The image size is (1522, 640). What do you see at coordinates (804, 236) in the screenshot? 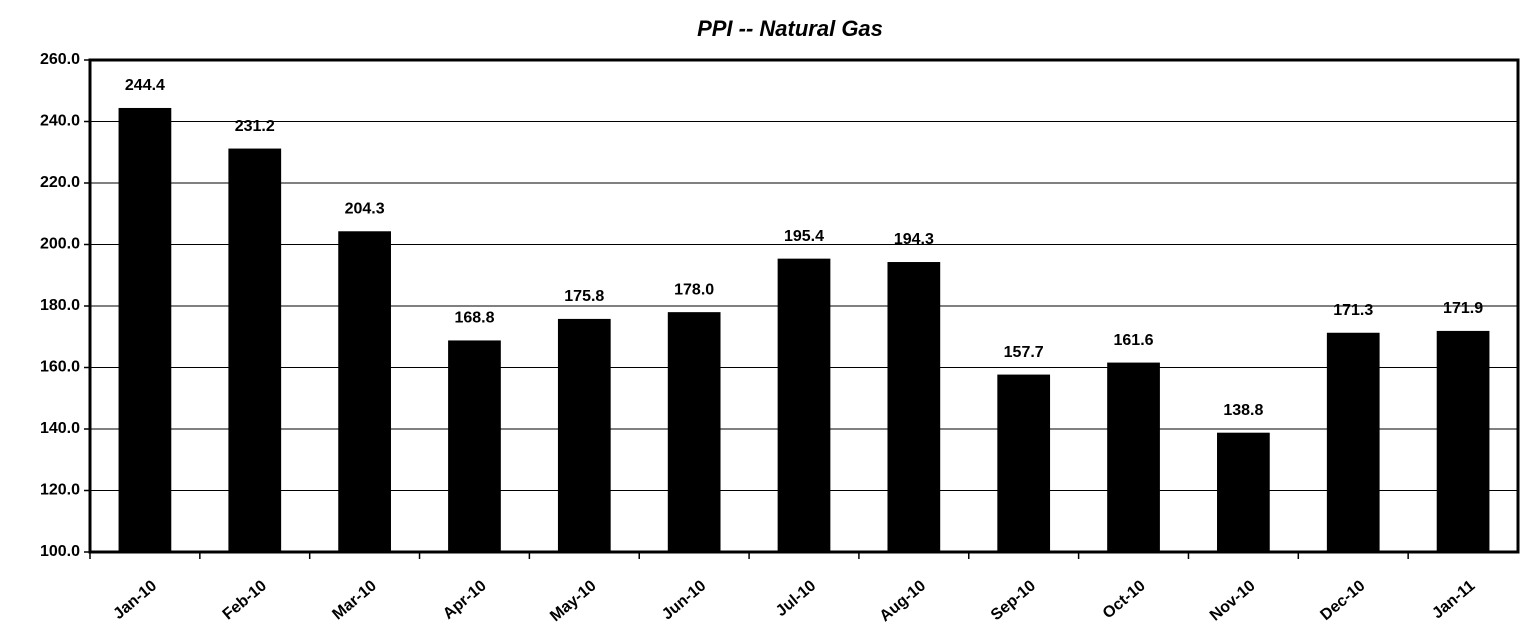
I see `data-label: 195.4` at bounding box center [804, 236].